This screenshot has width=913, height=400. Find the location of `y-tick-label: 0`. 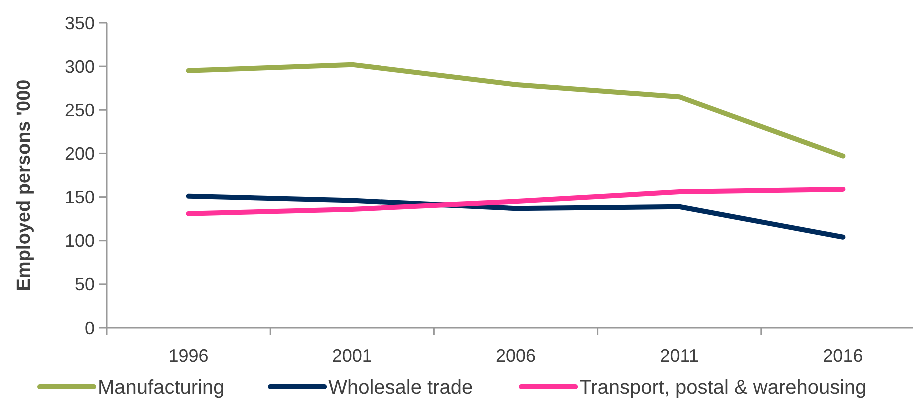

y-tick-label: 0 is located at coordinates (89, 328).